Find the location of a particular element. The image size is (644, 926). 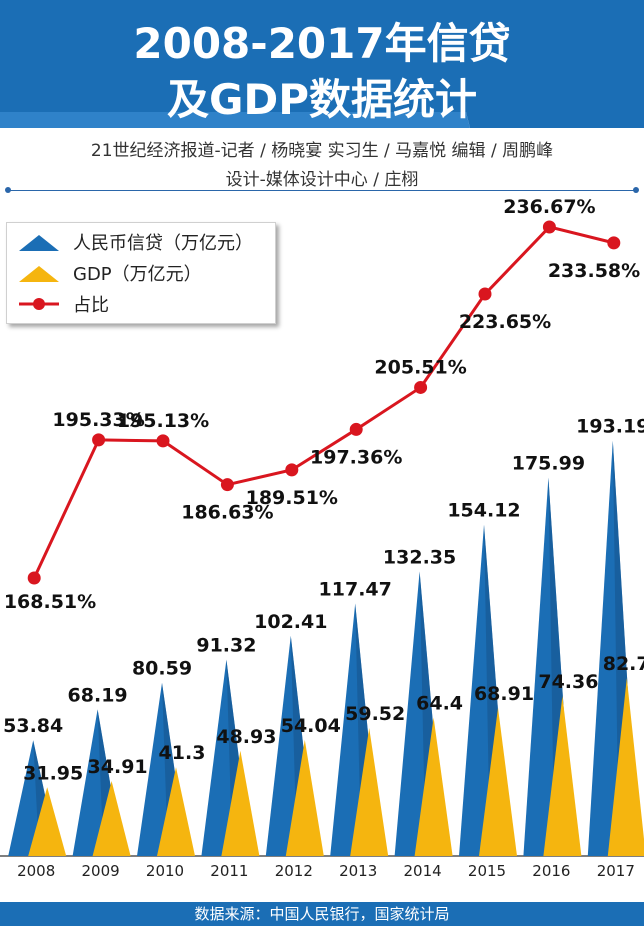

divider-rule is located at coordinates (322, 190).